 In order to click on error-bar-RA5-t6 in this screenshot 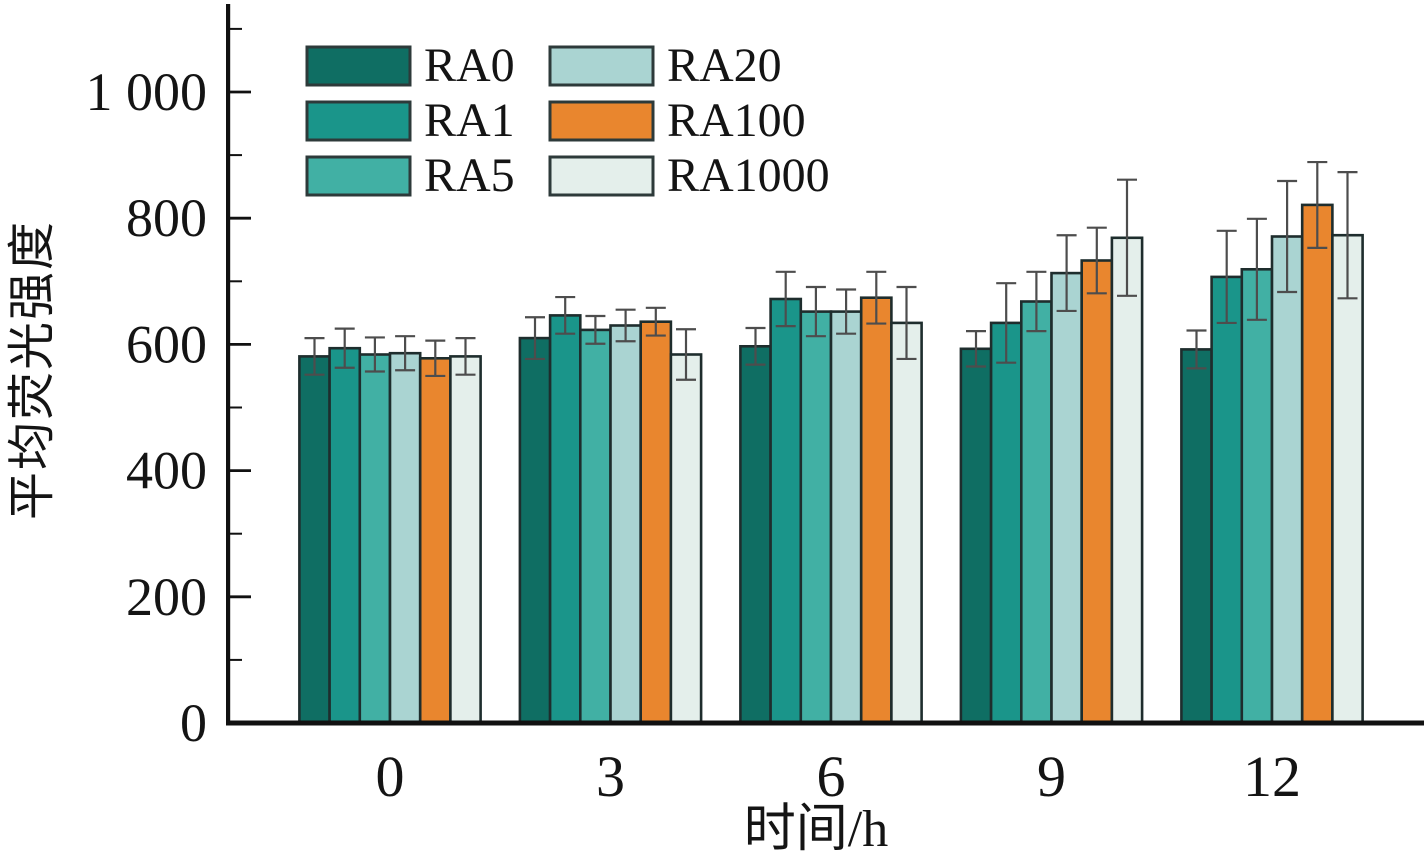, I will do `click(815, 311)`.